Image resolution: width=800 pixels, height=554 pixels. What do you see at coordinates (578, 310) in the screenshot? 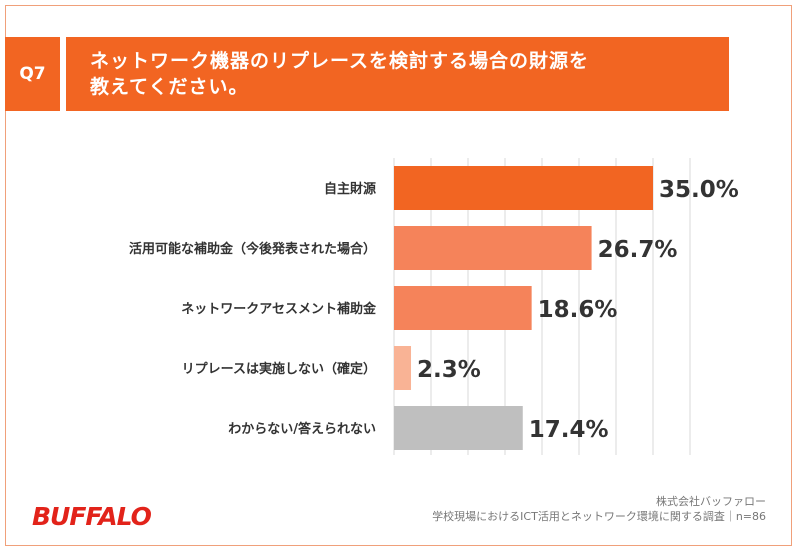
I see `data-label: 18.6%` at bounding box center [578, 310].